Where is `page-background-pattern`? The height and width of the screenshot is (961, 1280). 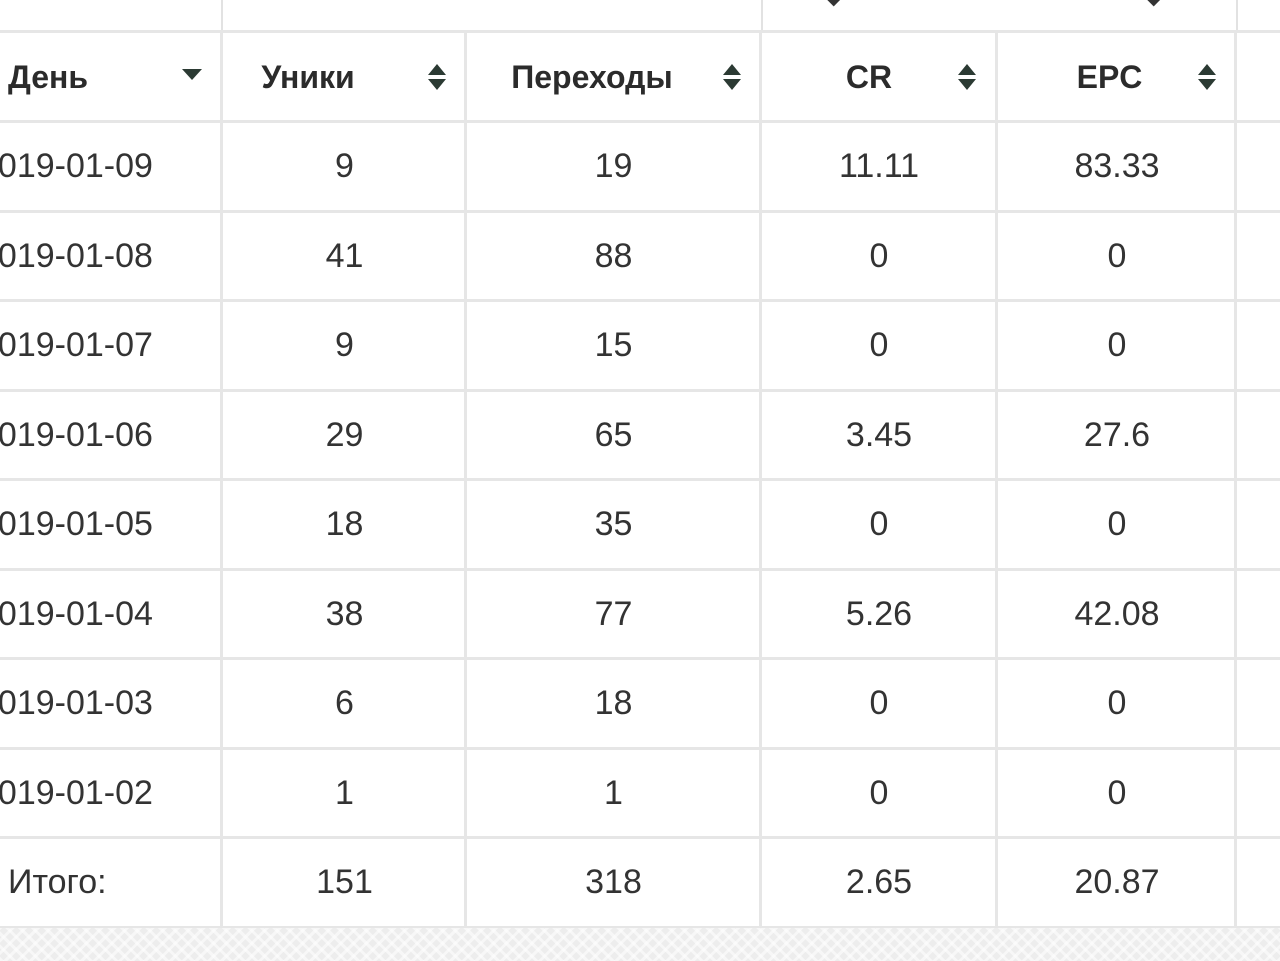 page-background-pattern is located at coordinates (640, 944).